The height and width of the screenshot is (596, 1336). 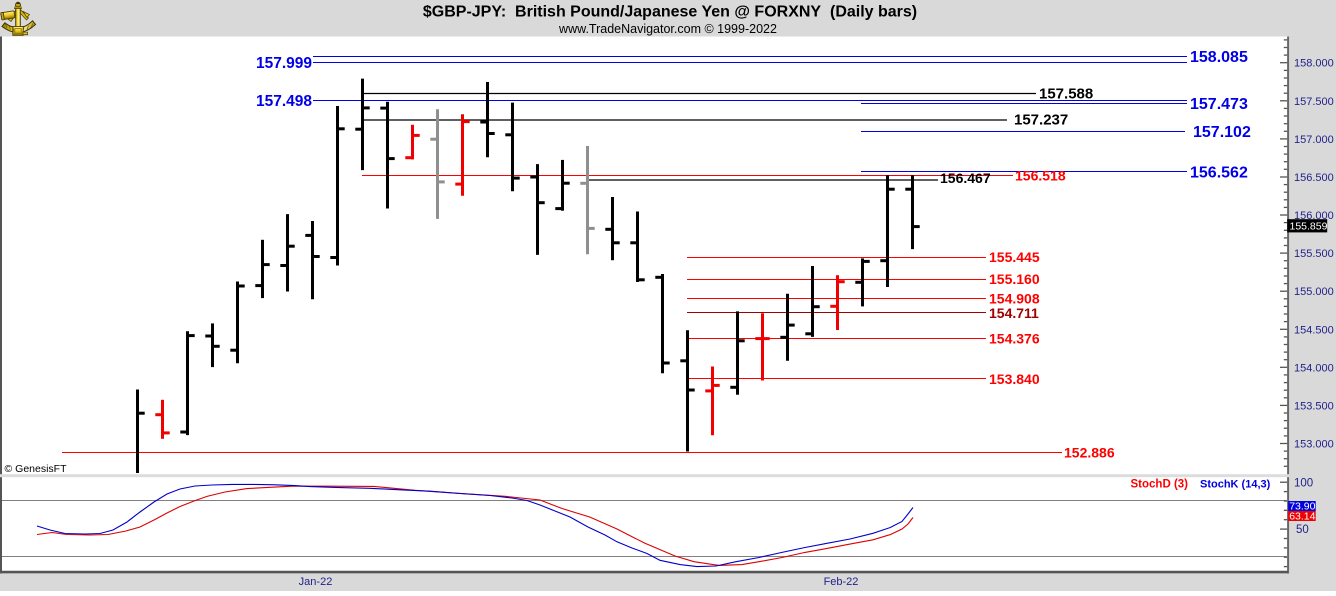 I want to click on svg-text:www.TradeNavigator.com © 1999-: www.TradeNavigator.com © 1999-2022, so click(x=667, y=29).